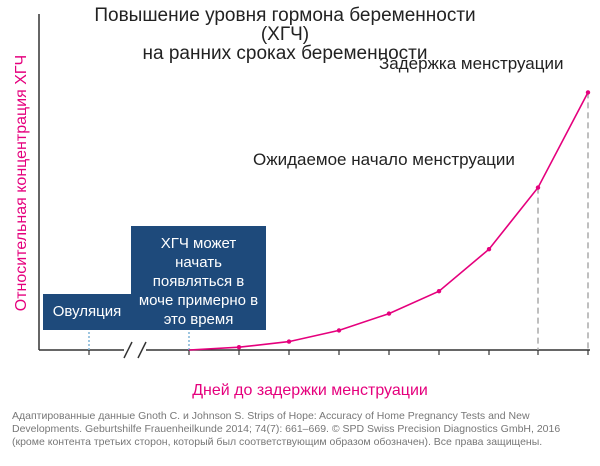 The height and width of the screenshot is (466, 600). Describe the element at coordinates (471, 63) in the screenshot. I see `annotation-missed-period: Задержка менструации` at that location.